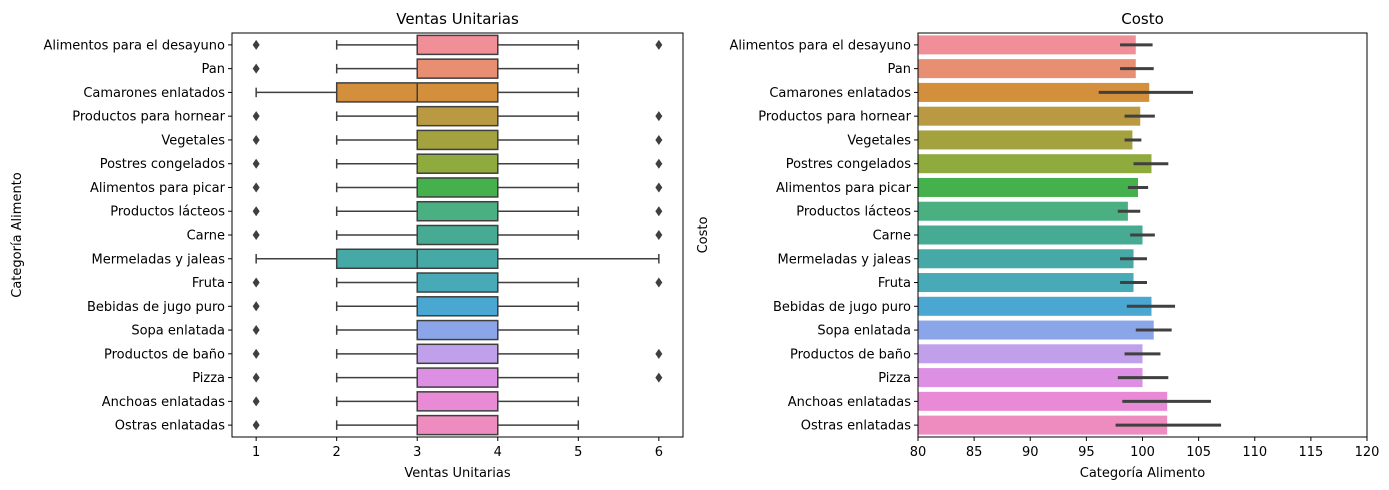 This screenshot has width=1389, height=490. What do you see at coordinates (659, 452) in the screenshot?
I see `boxplot-x-tick-label: 6` at bounding box center [659, 452].